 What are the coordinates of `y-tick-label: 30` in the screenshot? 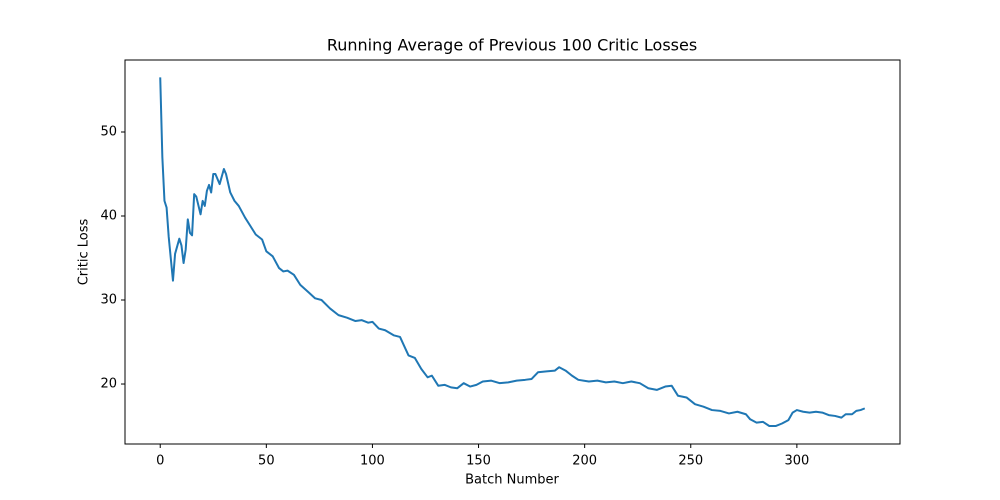 It's located at (108, 300).